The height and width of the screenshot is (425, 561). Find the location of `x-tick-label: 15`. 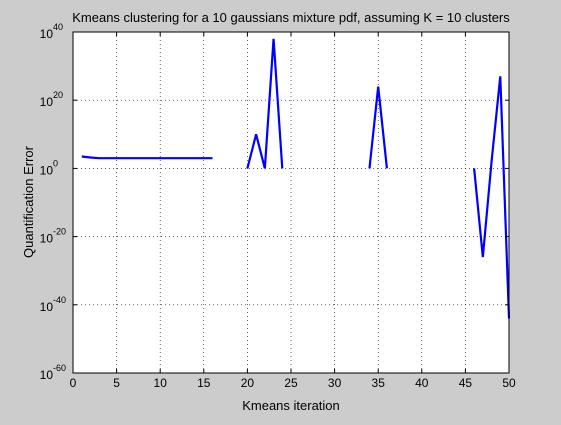

x-tick-label: 15 is located at coordinates (204, 383).